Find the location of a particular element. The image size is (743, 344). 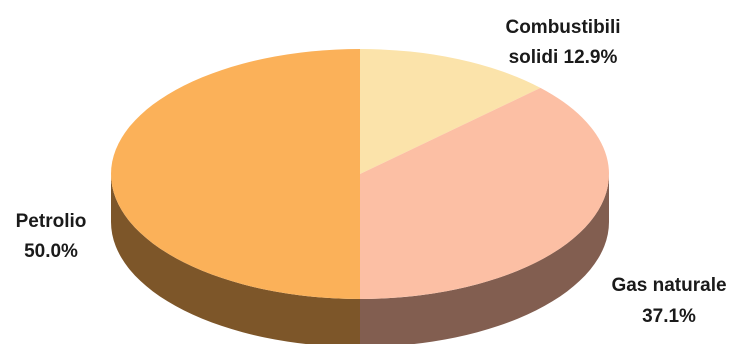

label-combustibili-line2: solidi 12.9% is located at coordinates (563, 57).